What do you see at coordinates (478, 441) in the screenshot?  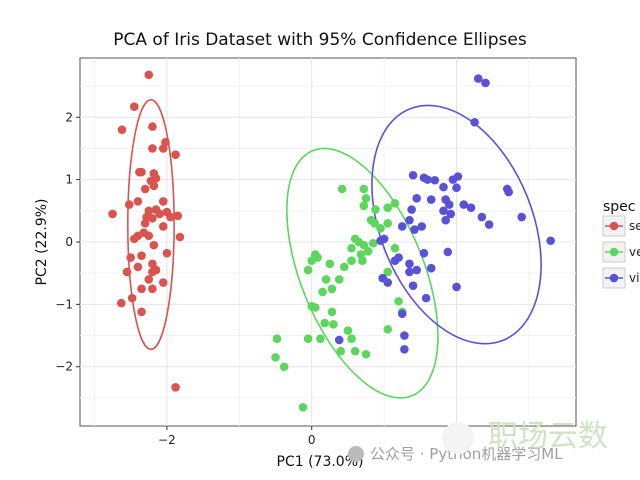 I see `watermark: 公众号 · Python机器学习ML 职场云数` at bounding box center [478, 441].